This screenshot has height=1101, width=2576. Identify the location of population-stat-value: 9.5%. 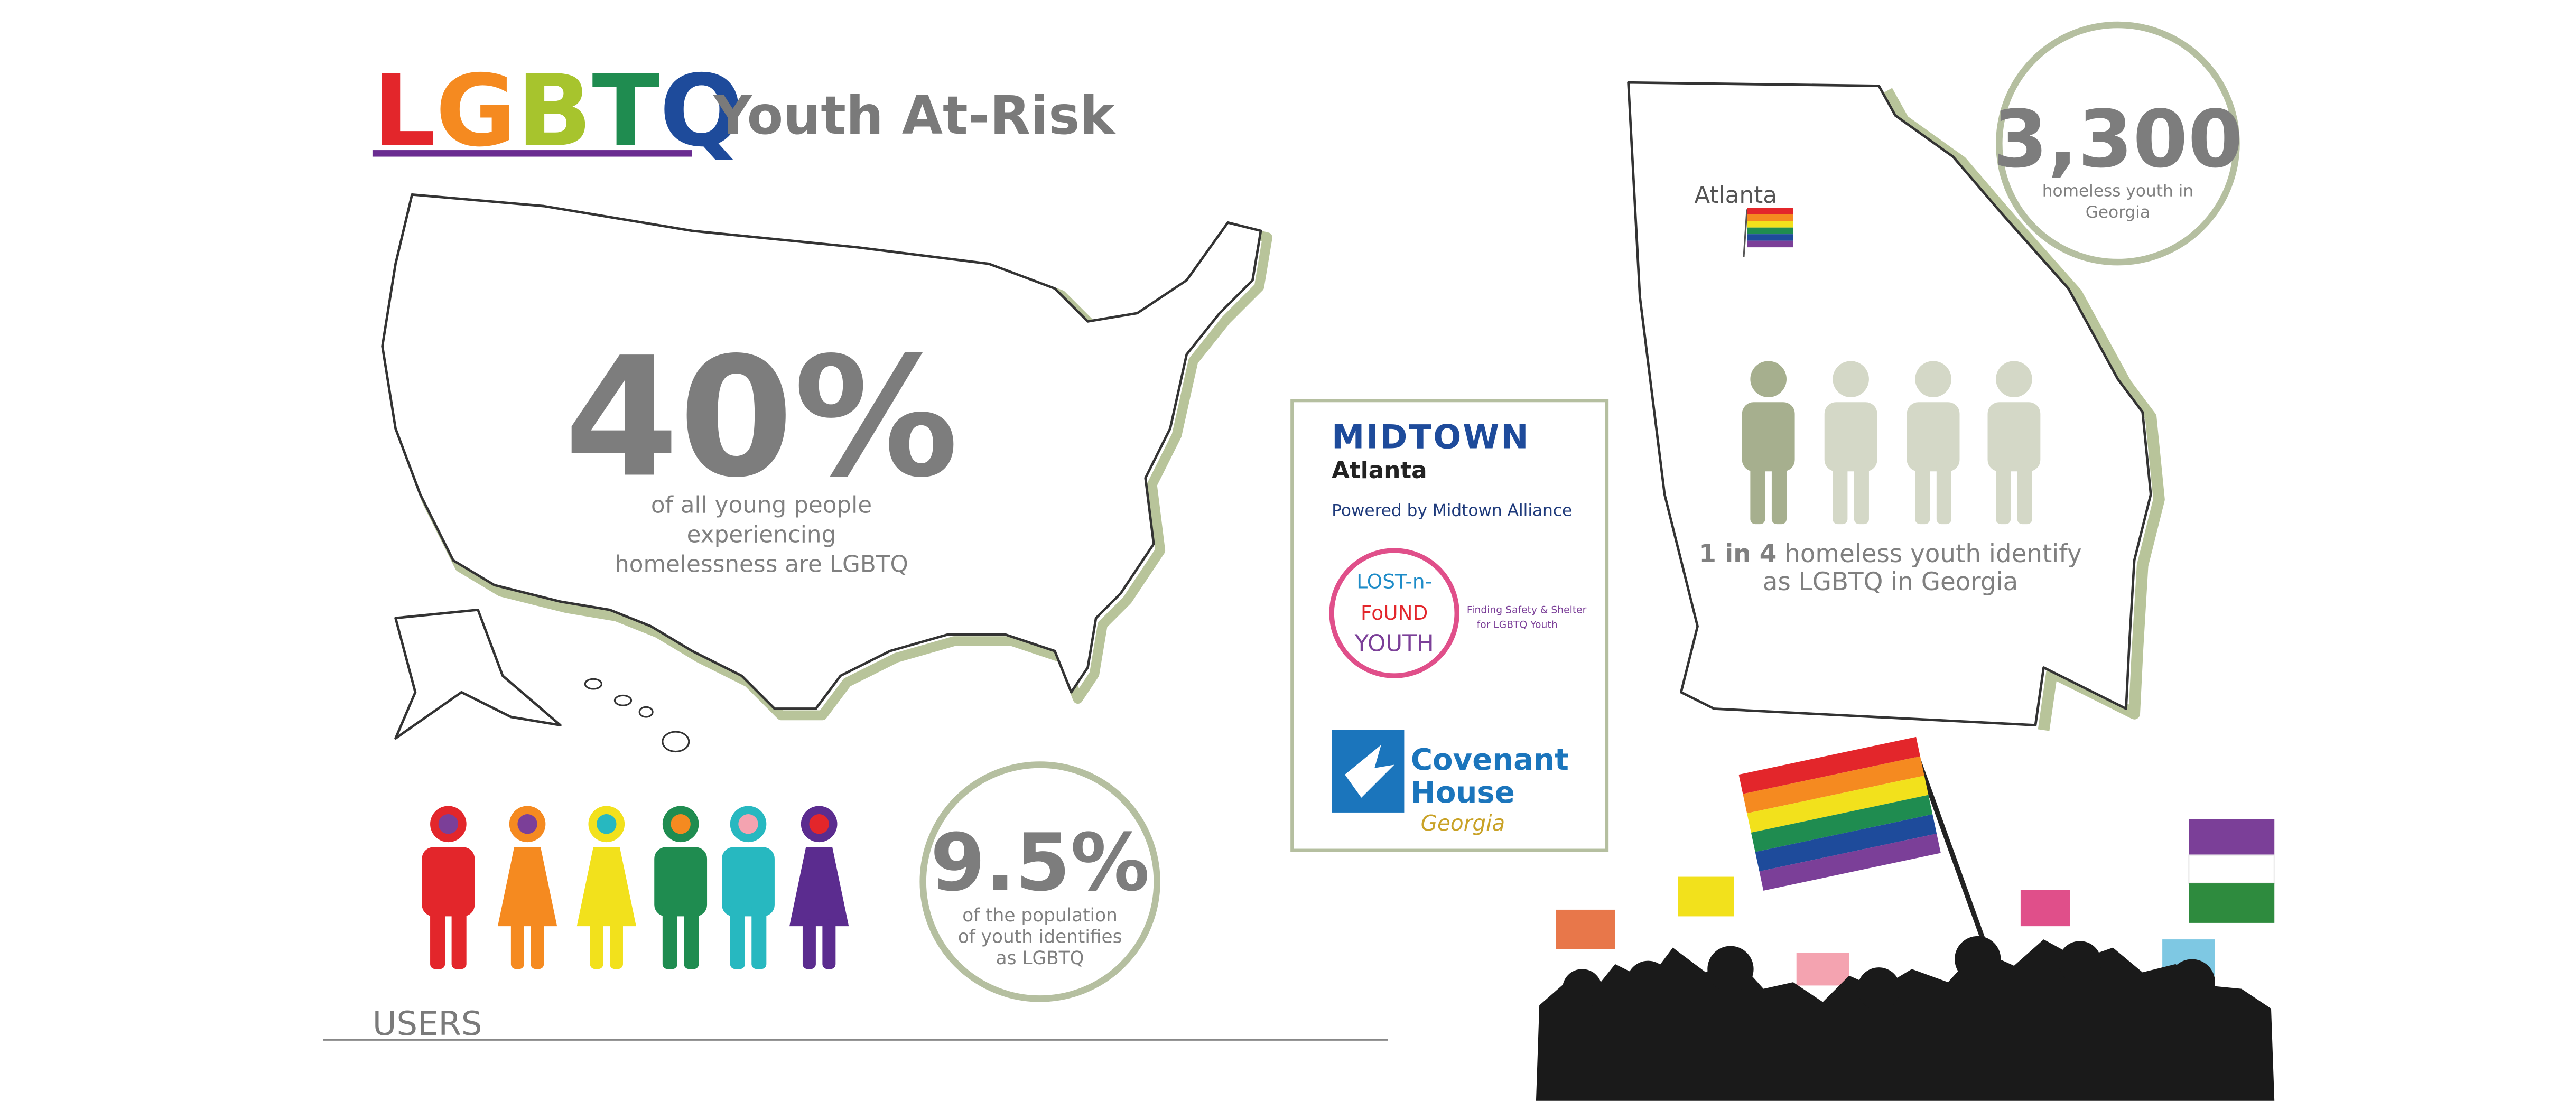
(1039, 863).